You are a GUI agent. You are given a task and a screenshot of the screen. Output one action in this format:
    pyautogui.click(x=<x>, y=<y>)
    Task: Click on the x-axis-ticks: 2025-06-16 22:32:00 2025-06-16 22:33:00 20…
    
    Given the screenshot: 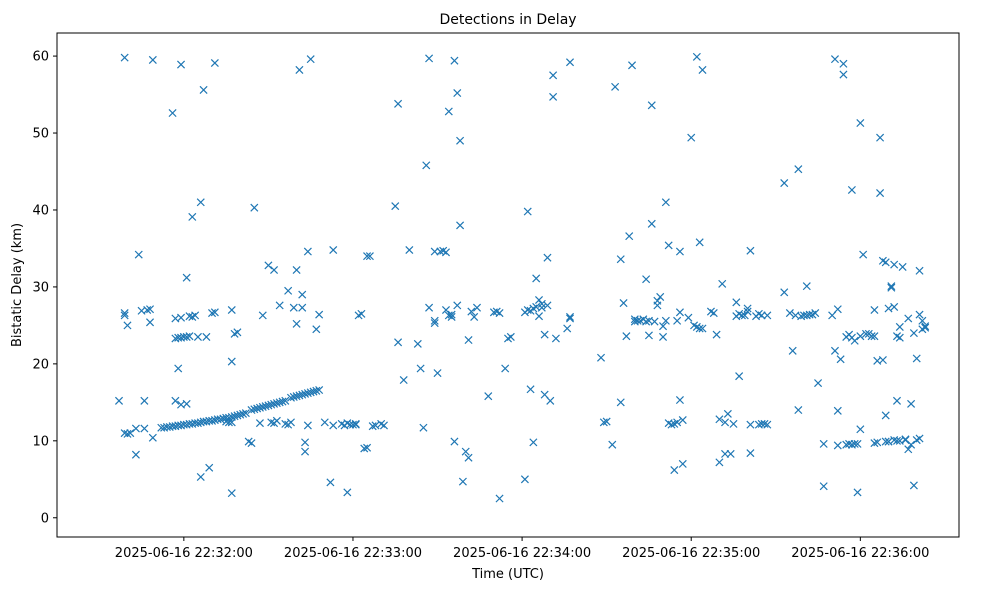 What is the action you would take?
    pyautogui.click(x=522, y=549)
    